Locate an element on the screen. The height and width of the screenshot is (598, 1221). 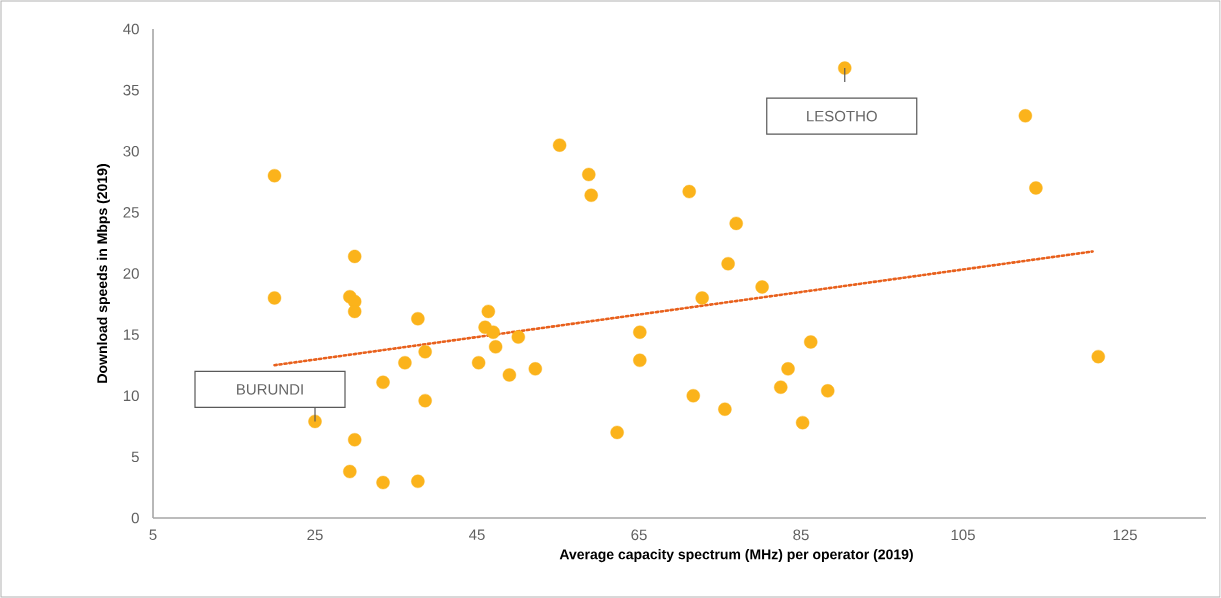
x-axis-title: Average capacity spectrum (MHz) per operator (2019) is located at coordinates (736, 556).